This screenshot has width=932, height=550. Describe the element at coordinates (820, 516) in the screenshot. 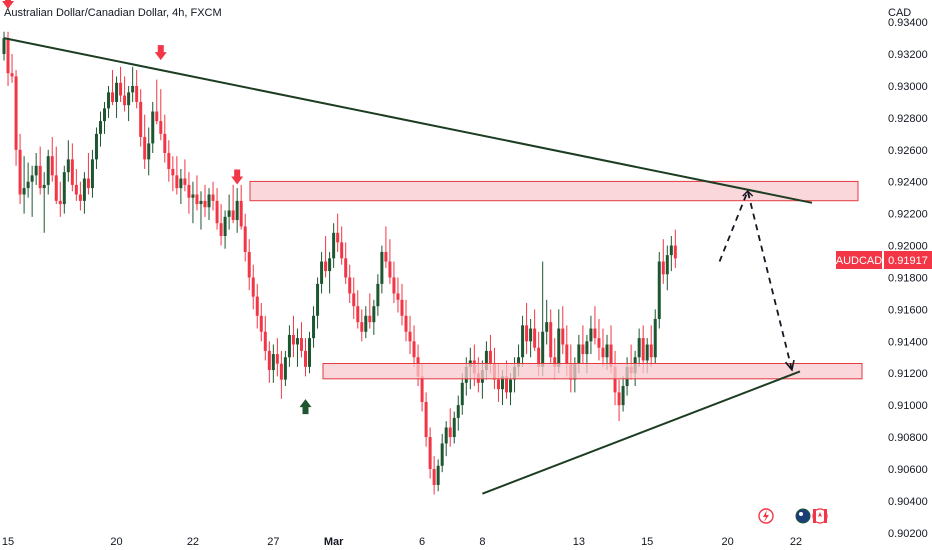

I see `canada-flag-icon` at that location.